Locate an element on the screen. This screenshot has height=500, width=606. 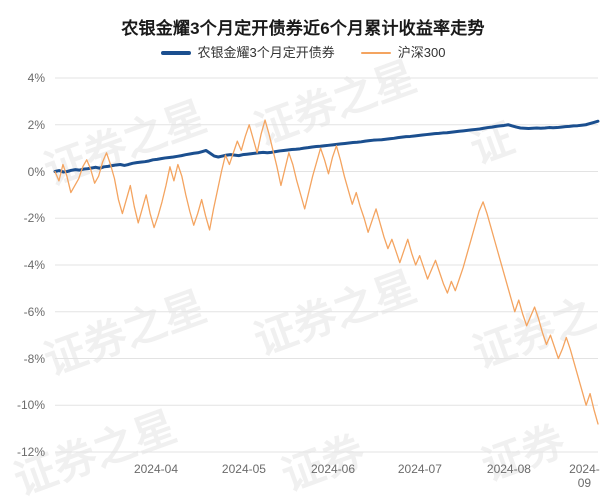
y-axis-tick-label: 2% is located at coordinates (36, 124).